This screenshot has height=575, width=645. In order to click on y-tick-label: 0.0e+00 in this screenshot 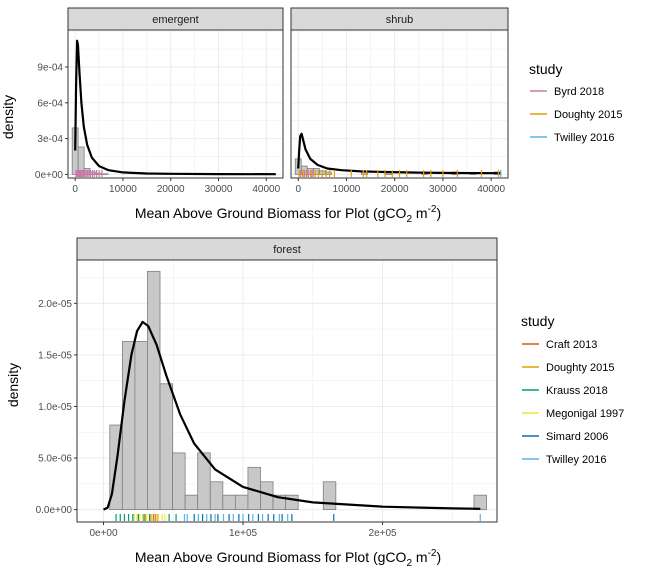, I will do `click(54, 510)`.